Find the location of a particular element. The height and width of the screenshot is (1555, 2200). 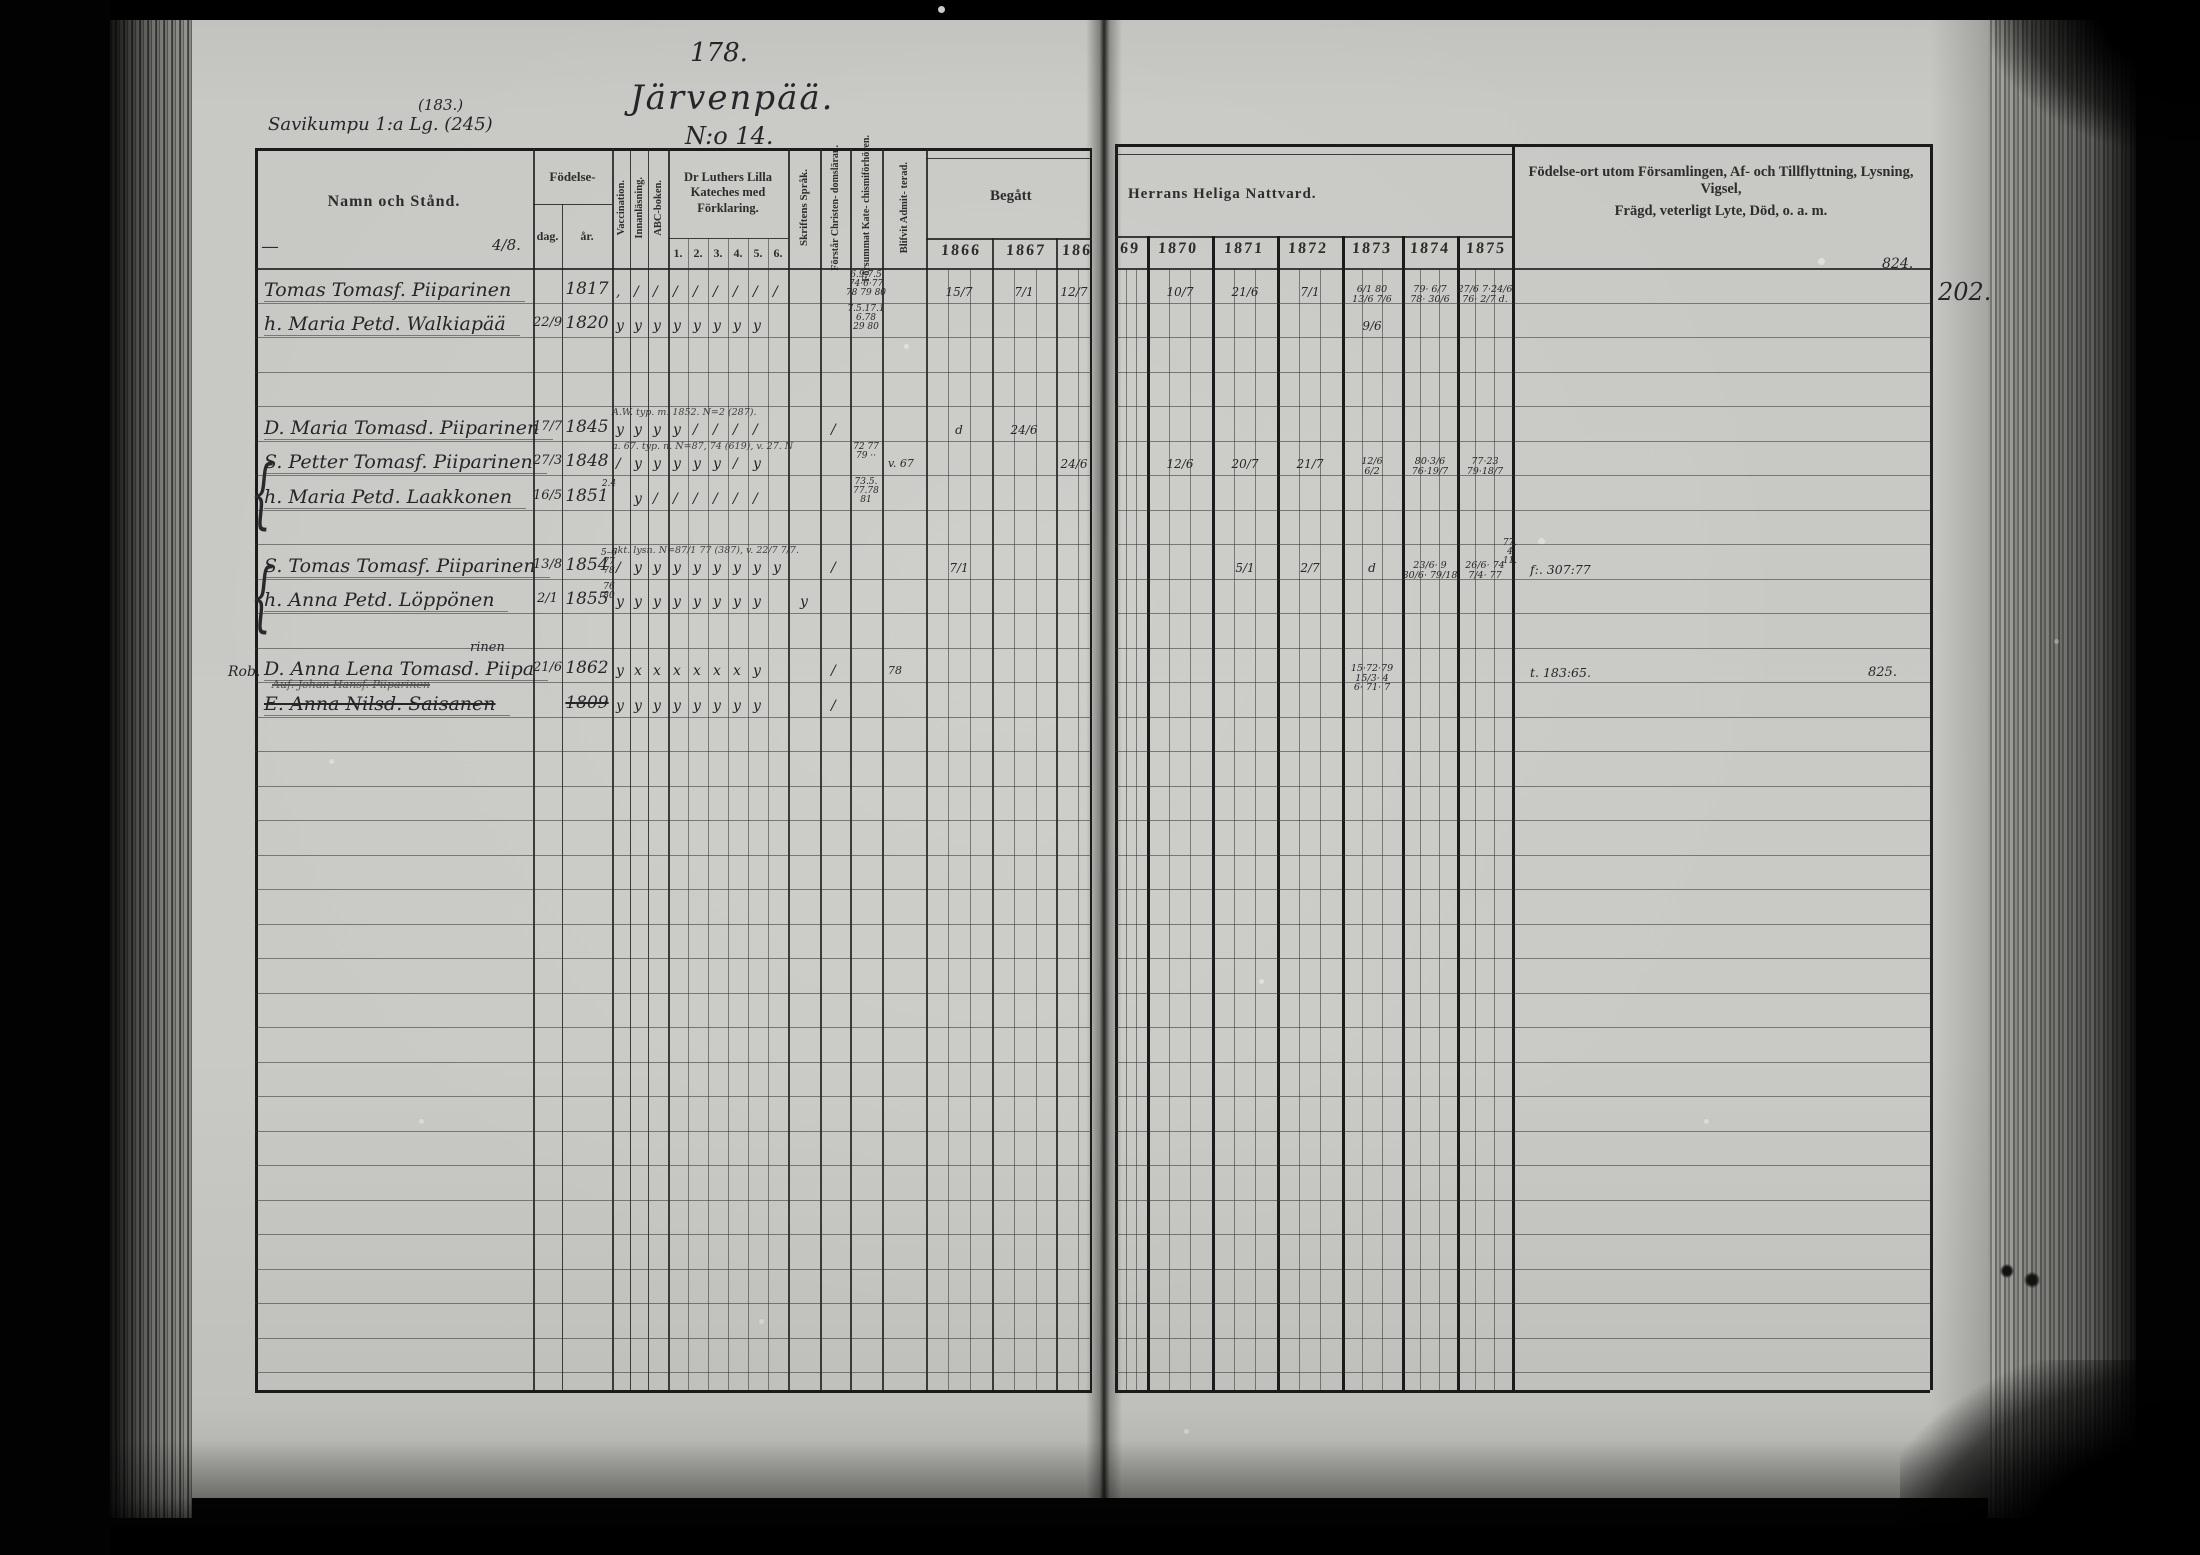

year-label: 186 is located at coordinates (1077, 250).